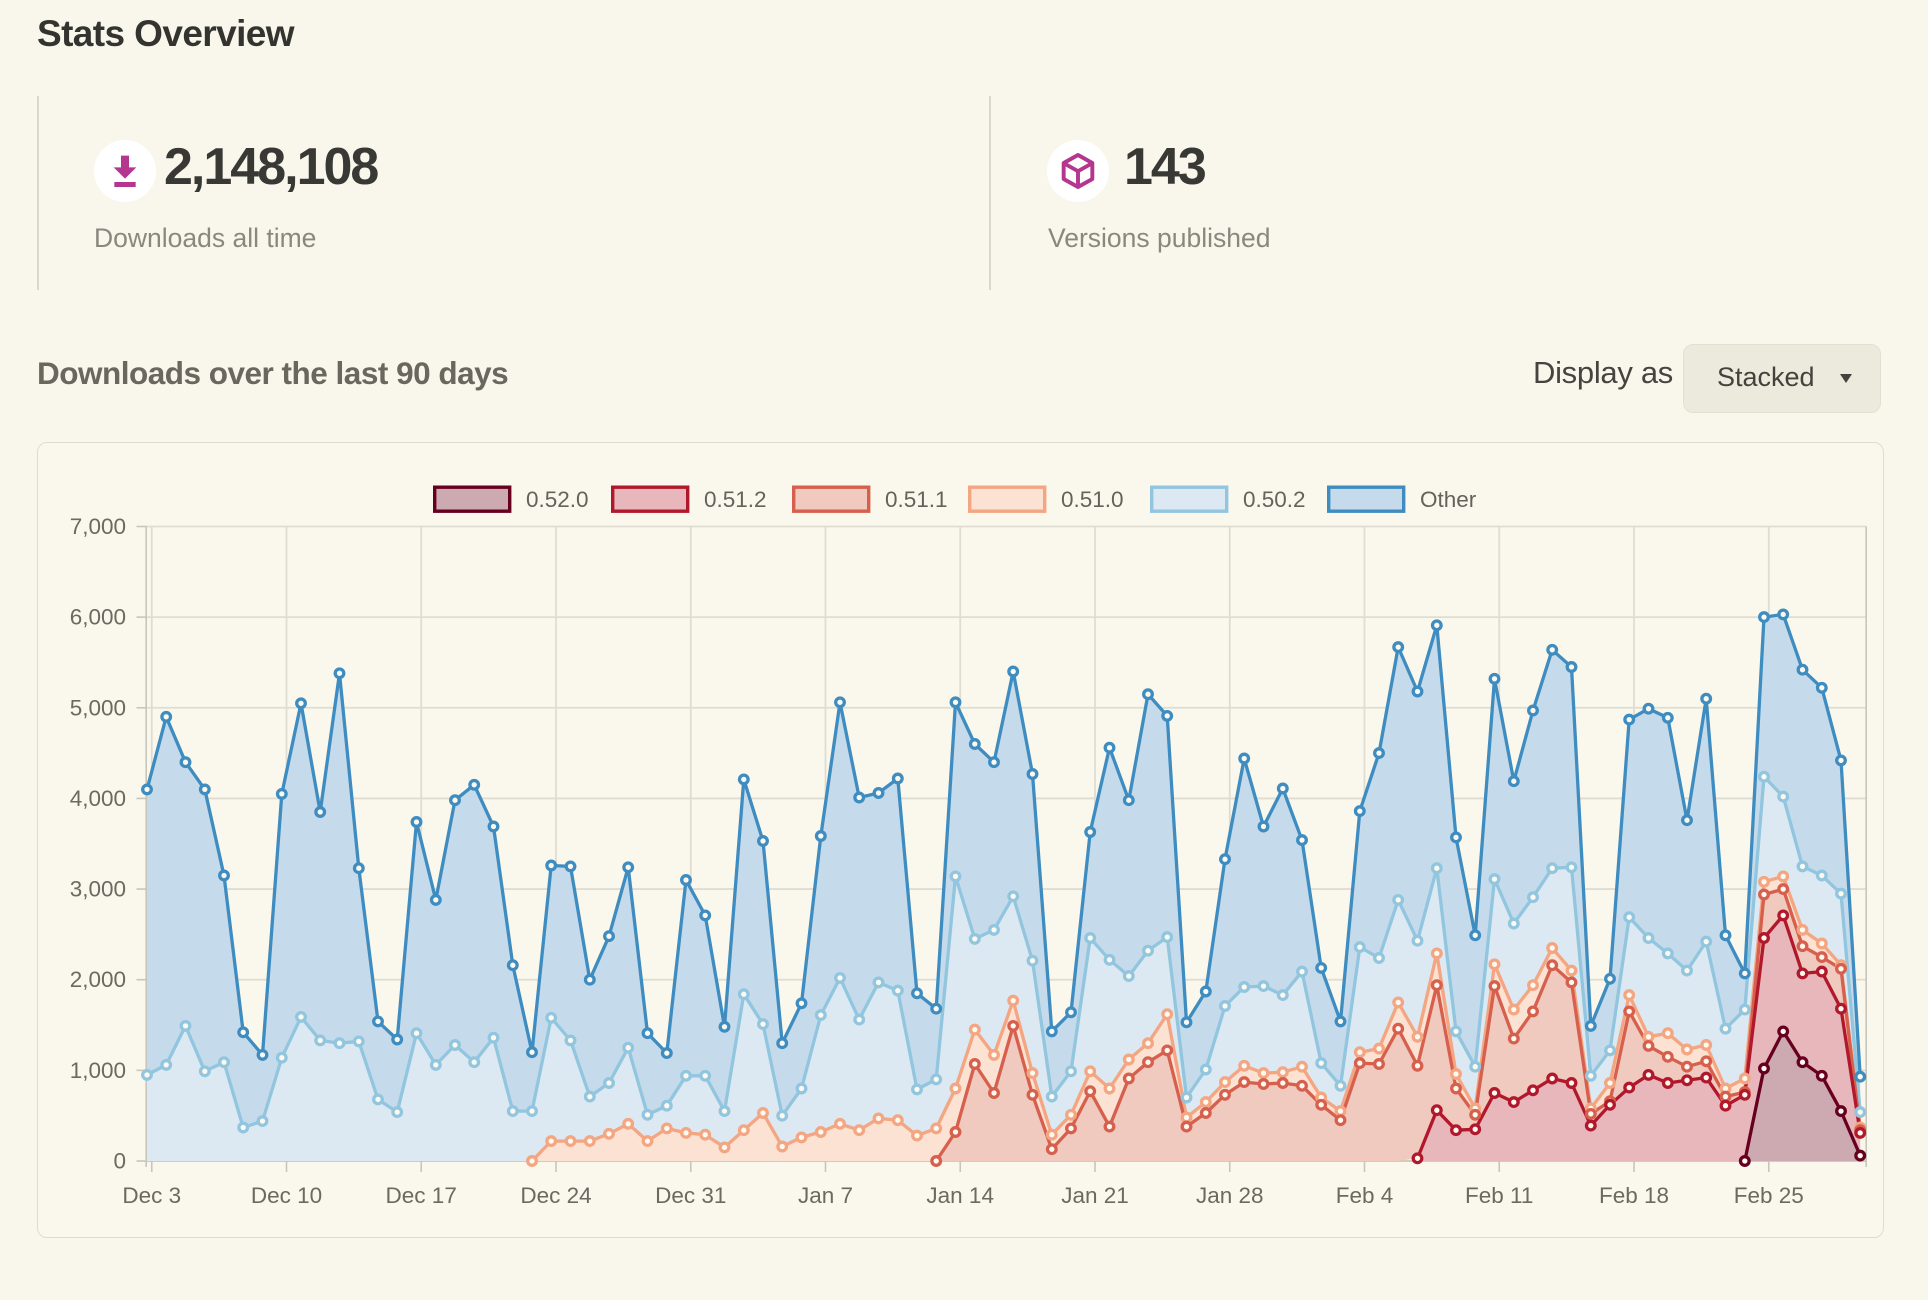 The width and height of the screenshot is (1928, 1300). I want to click on svg-text: Dec 10, so click(286, 1195).